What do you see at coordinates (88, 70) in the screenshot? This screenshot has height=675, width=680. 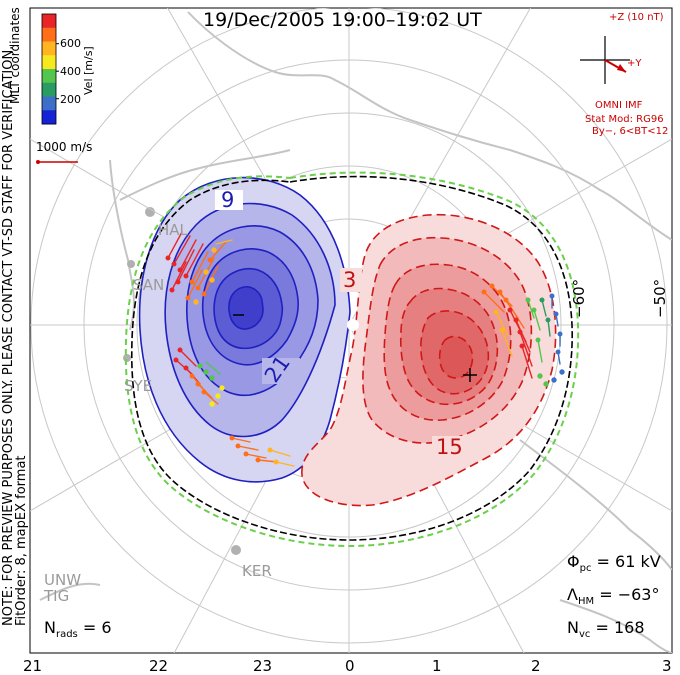 I see `colorbar-label: Vel [m/s]` at bounding box center [88, 70].